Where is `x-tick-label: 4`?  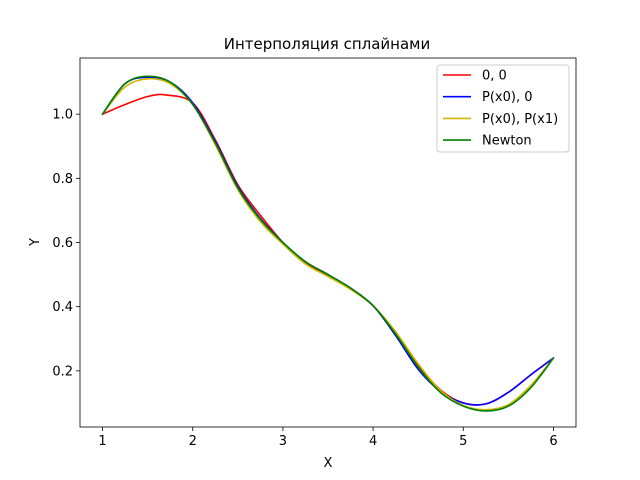 x-tick-label: 4 is located at coordinates (373, 441).